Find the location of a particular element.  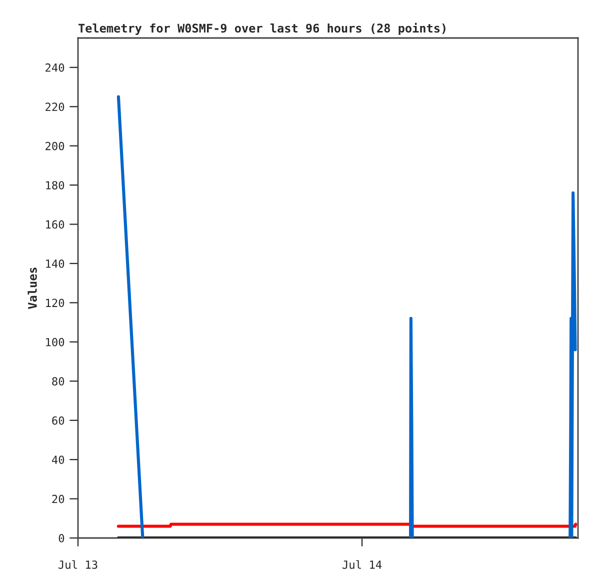

y-tick-label: 40 is located at coordinates (58, 460).